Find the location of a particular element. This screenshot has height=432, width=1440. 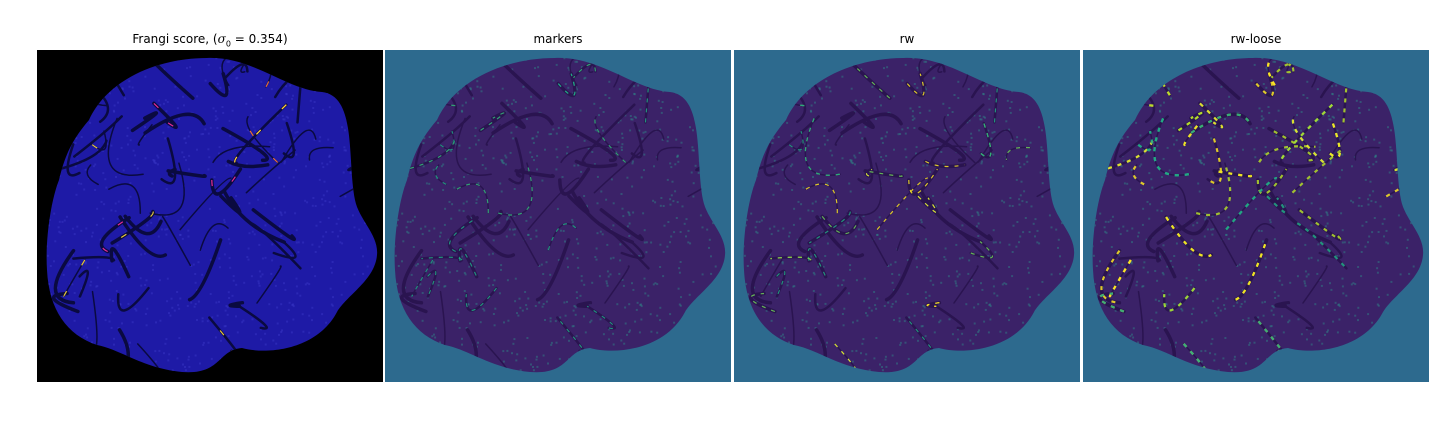

frangi-title-value: = 0.354) is located at coordinates (259, 39).